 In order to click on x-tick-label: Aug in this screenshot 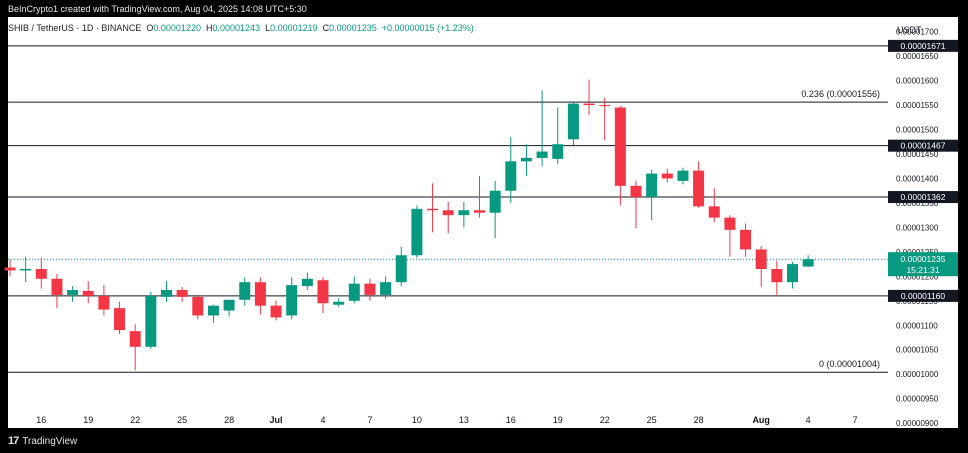, I will do `click(761, 420)`.